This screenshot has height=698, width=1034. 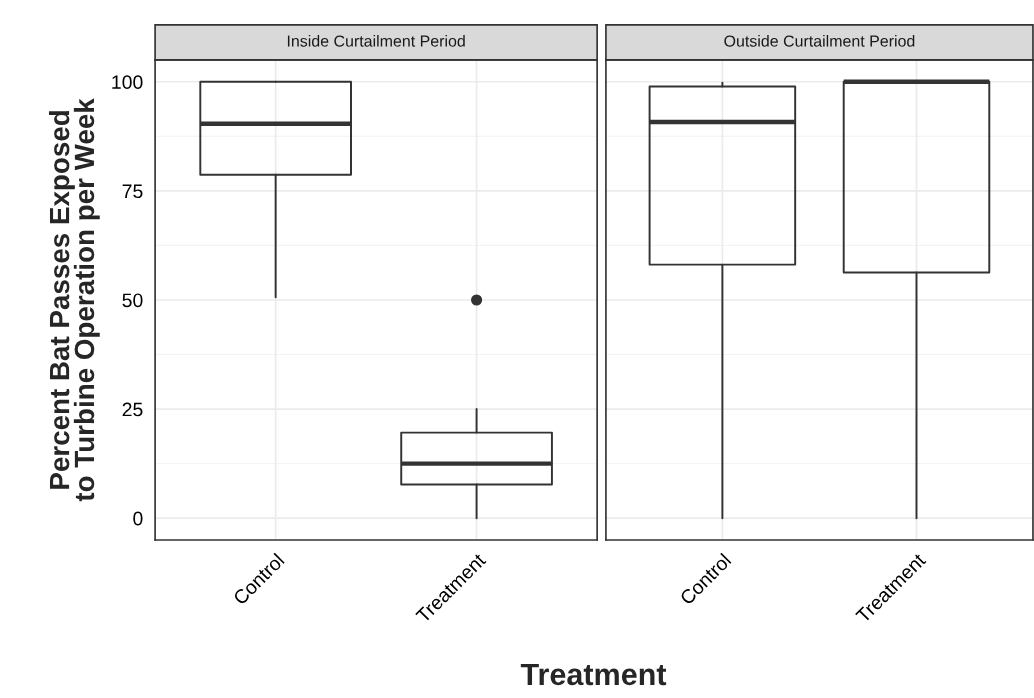 I want to click on y-tick-label: 75, so click(x=132, y=191).